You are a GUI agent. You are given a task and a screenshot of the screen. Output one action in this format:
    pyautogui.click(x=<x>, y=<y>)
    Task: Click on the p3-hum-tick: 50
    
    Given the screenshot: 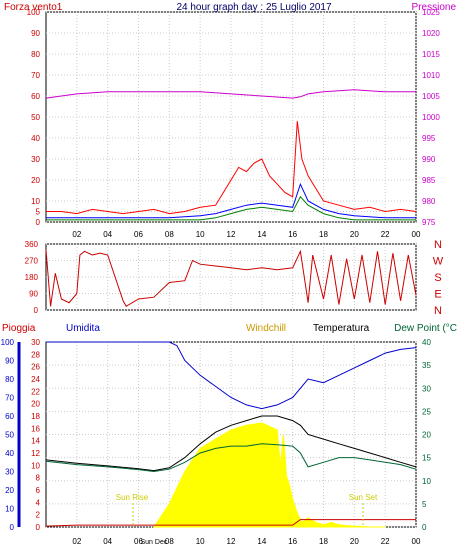 What is the action you would take?
    pyautogui.click(x=9, y=435)
    